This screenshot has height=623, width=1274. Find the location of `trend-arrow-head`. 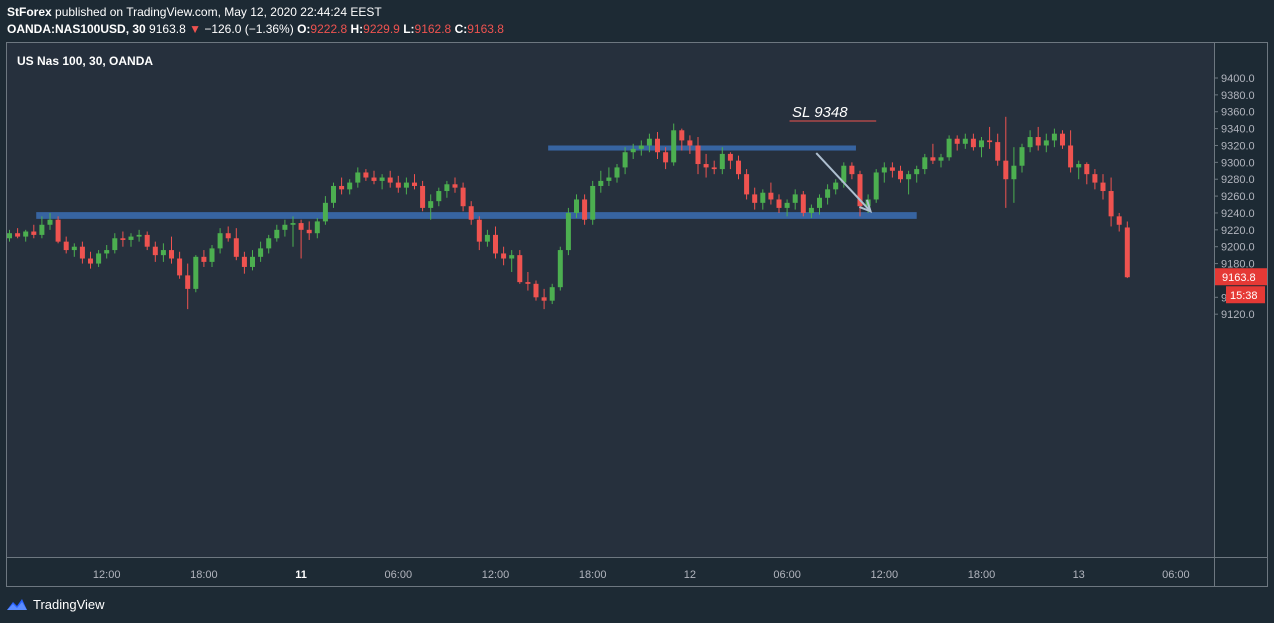

trend-arrow-head is located at coordinates (865, 206).